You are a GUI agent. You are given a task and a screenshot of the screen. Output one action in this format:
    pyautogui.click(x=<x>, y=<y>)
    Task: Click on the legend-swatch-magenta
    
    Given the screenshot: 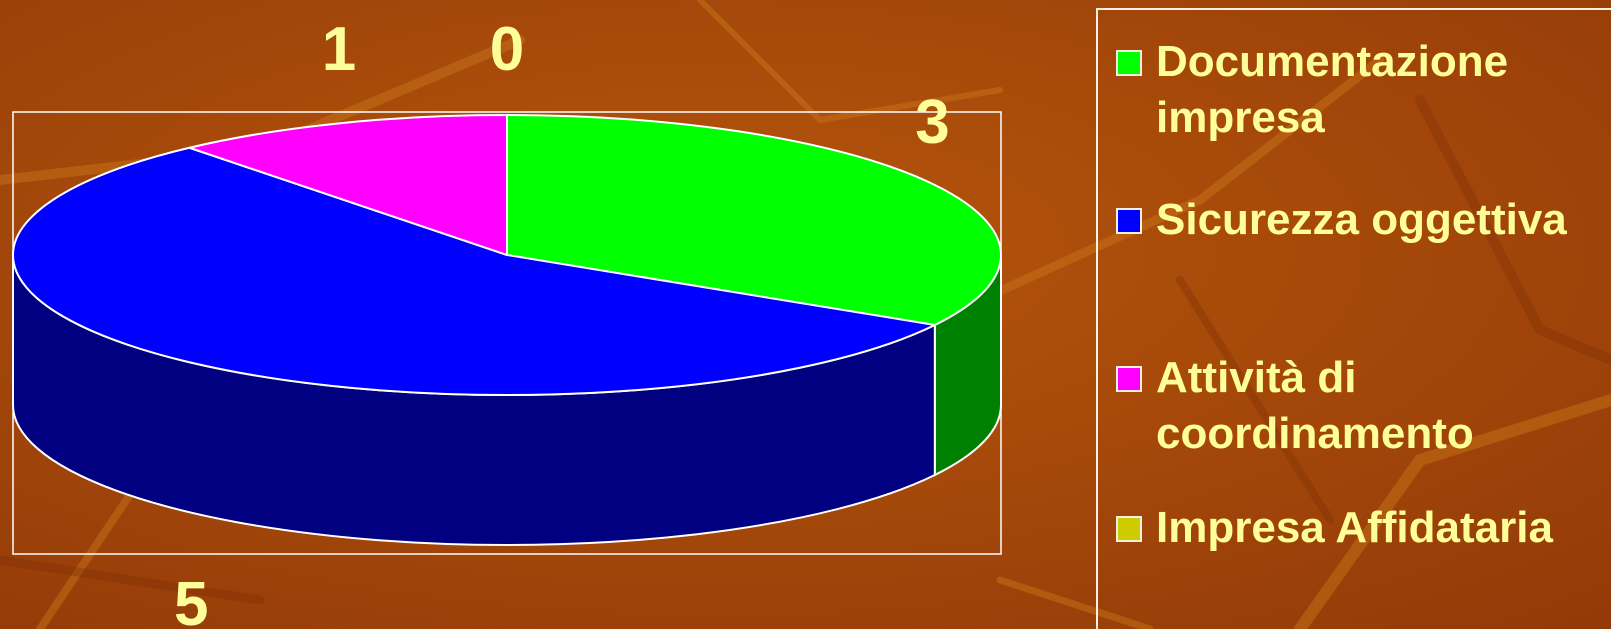 What is the action you would take?
    pyautogui.click(x=1129, y=379)
    